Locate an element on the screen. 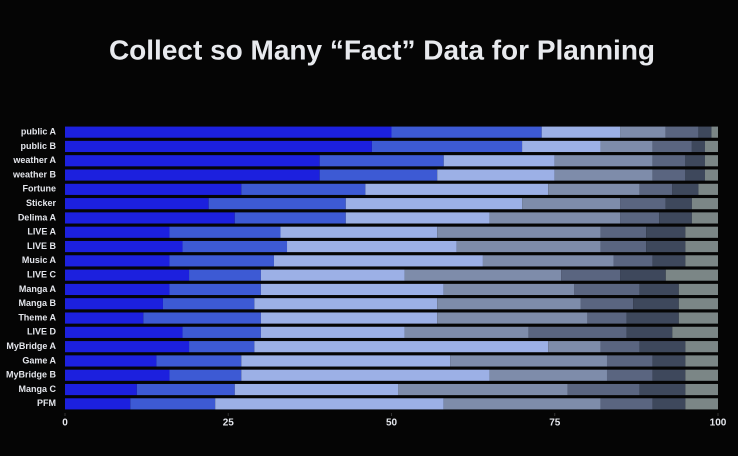  y-tick-label: Theme A is located at coordinates (37, 317).